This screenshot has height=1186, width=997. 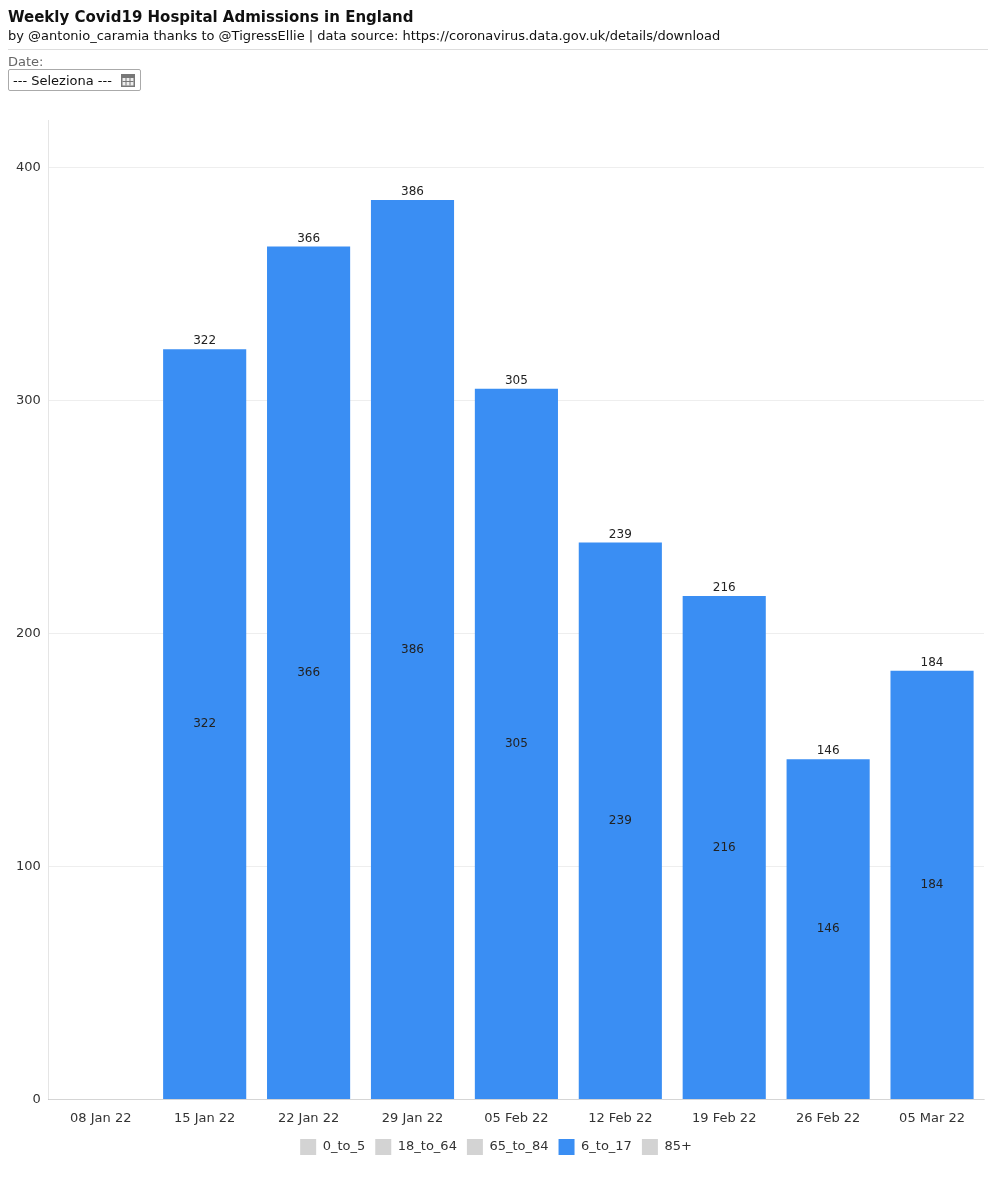 I want to click on annotation: 305, so click(x=516, y=742).